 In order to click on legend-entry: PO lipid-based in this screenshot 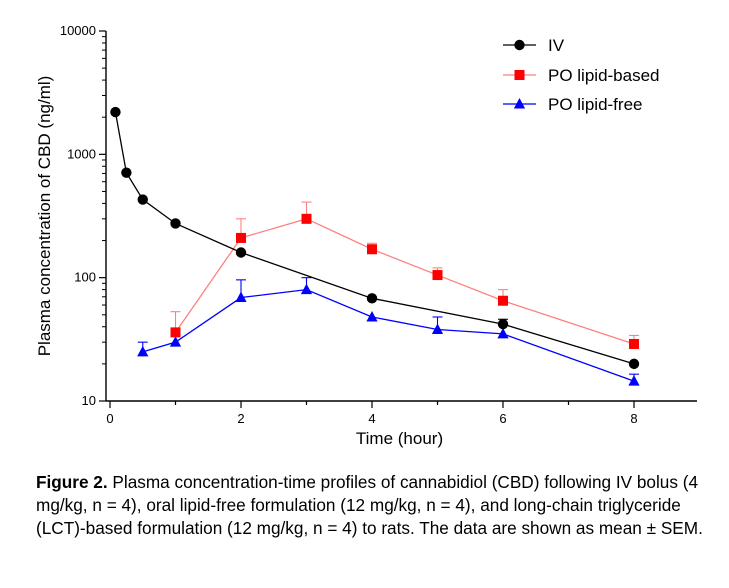, I will do `click(581, 75)`.